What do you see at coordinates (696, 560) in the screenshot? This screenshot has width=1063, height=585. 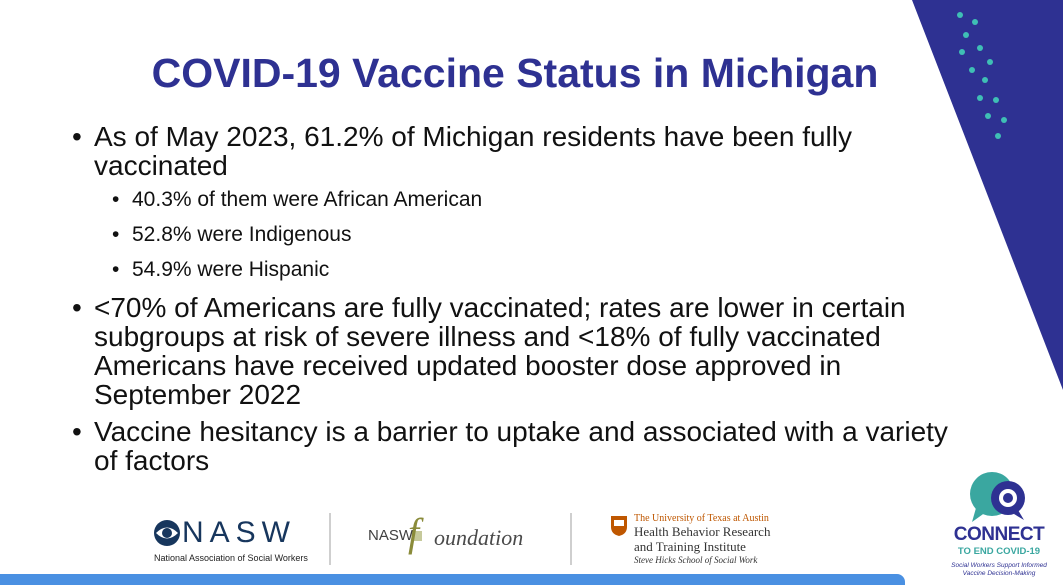 I see `ut-line: Steve Hicks School of Social Work` at bounding box center [696, 560].